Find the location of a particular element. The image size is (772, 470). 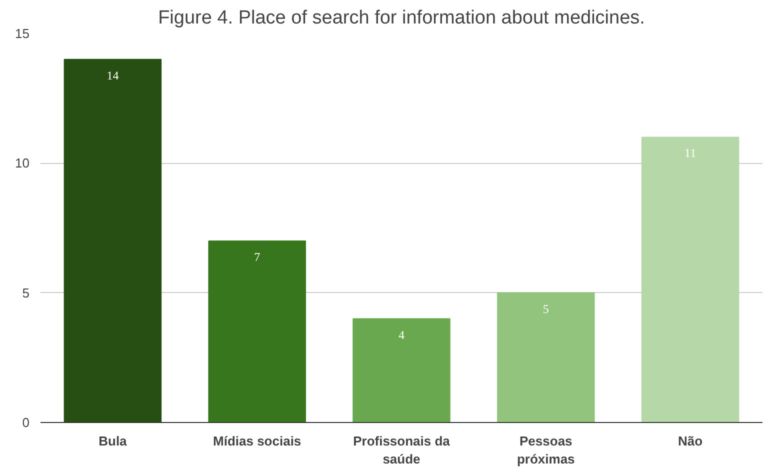

y-tick-label: 0 is located at coordinates (26, 422).